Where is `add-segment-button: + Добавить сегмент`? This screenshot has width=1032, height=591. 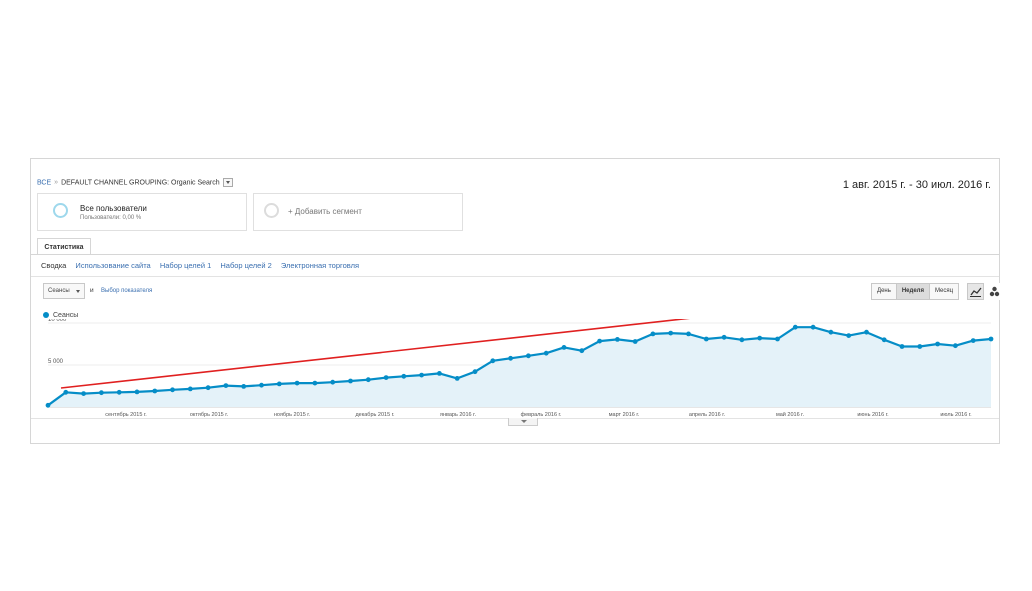
add-segment-button: + Добавить сегмент is located at coordinates (358, 212).